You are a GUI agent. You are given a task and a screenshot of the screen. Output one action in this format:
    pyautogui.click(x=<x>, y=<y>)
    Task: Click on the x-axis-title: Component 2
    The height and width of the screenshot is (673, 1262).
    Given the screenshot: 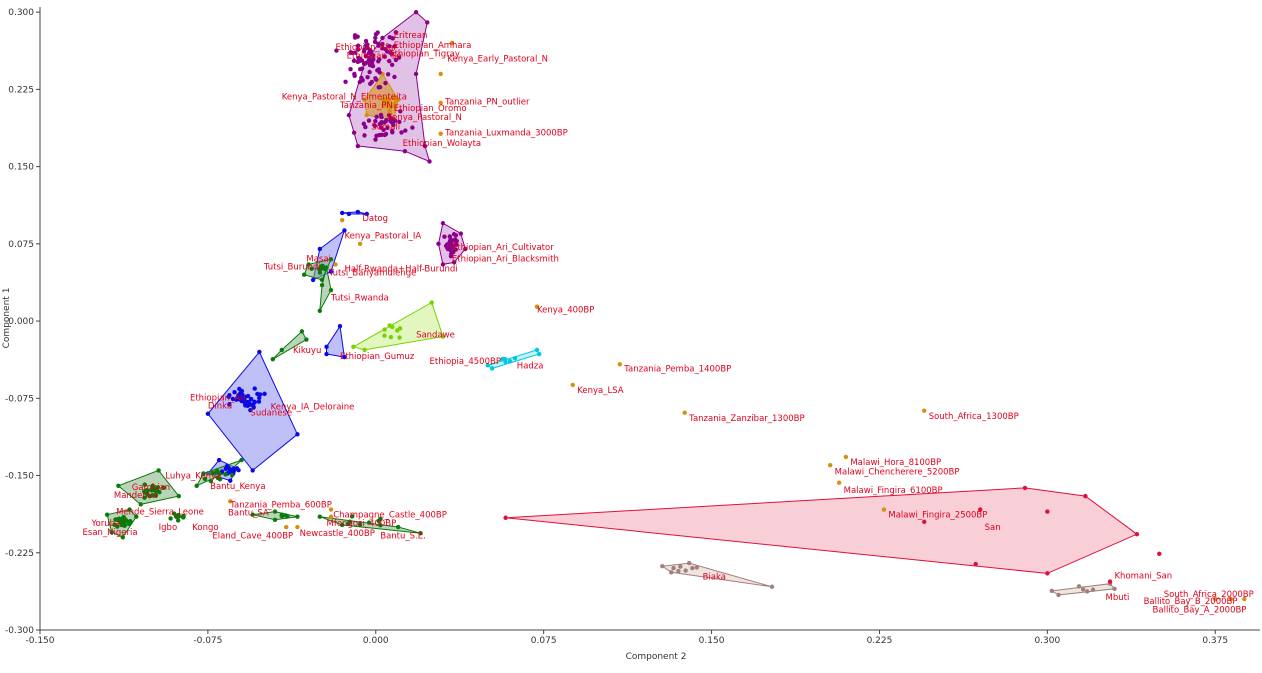 What is the action you would take?
    pyautogui.click(x=656, y=657)
    